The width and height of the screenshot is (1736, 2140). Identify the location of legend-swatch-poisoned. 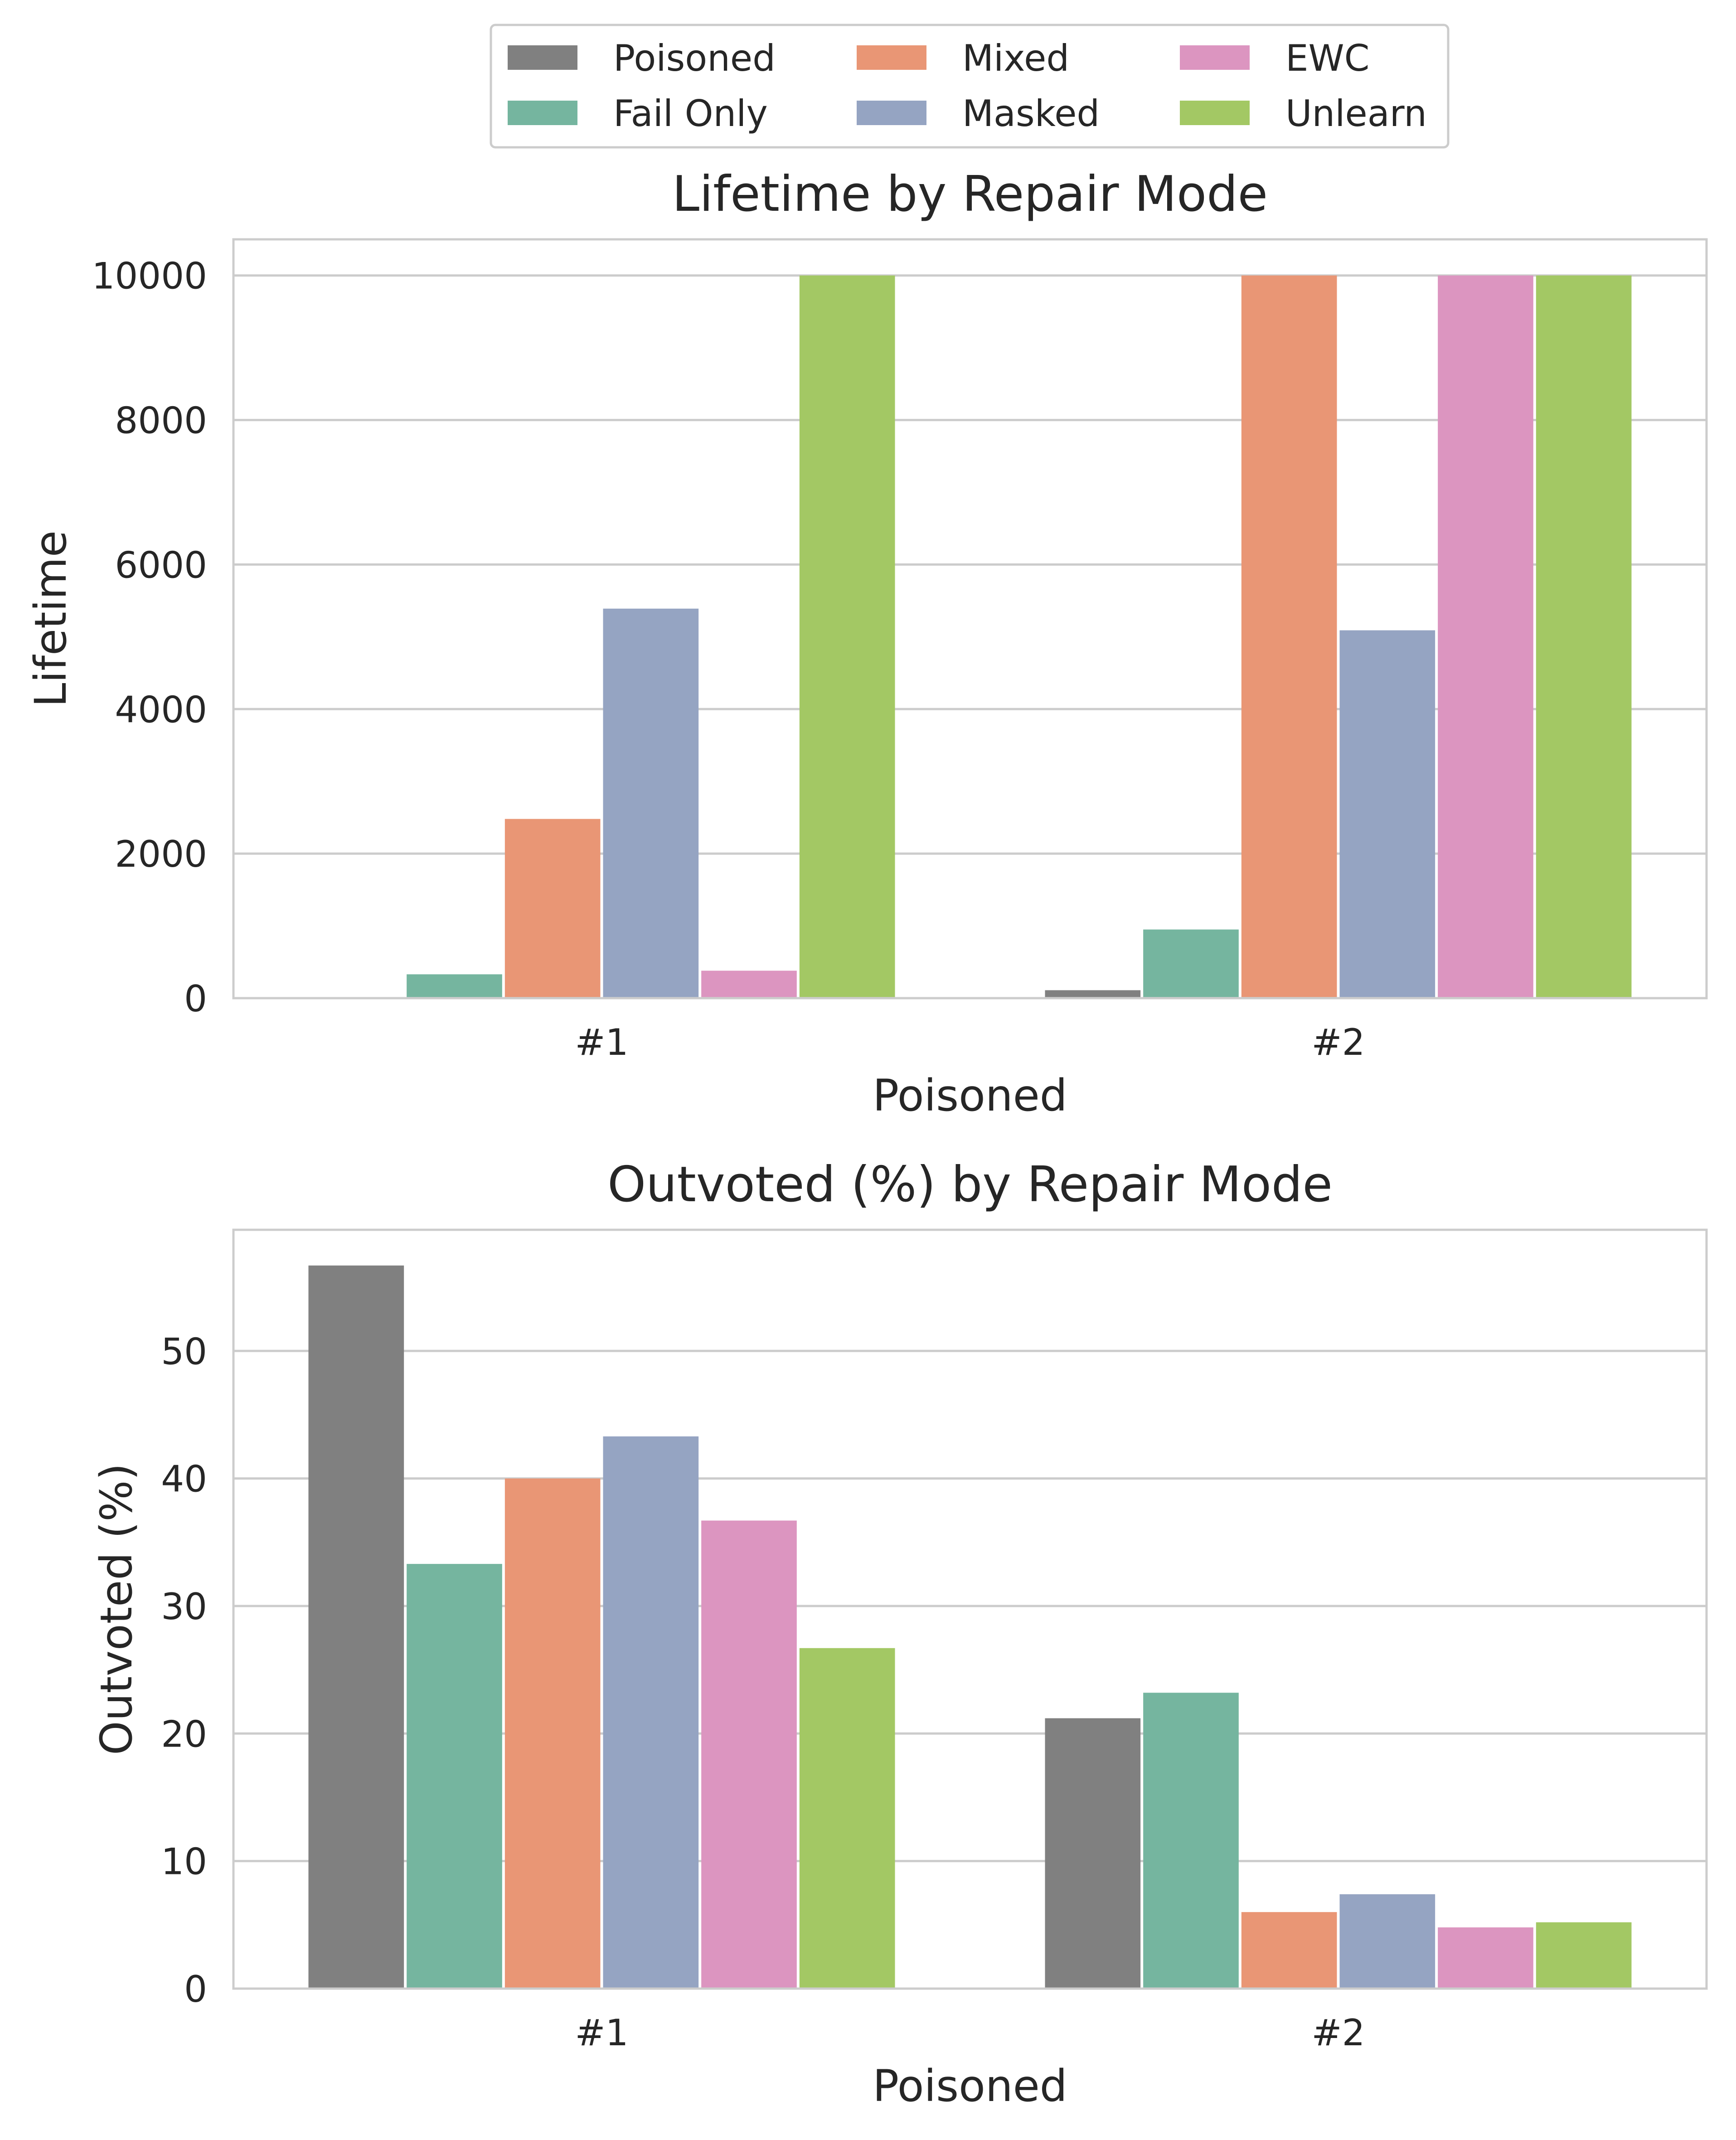
(542, 57).